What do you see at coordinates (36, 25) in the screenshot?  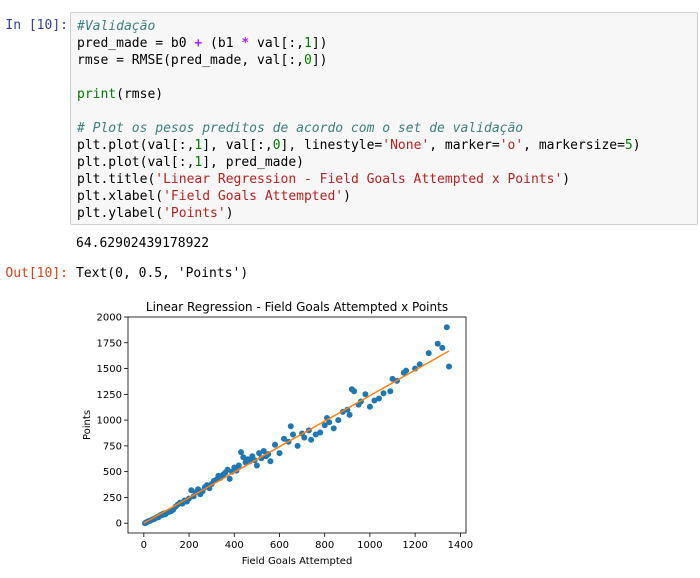 I see `input-prompt: In [10]:` at bounding box center [36, 25].